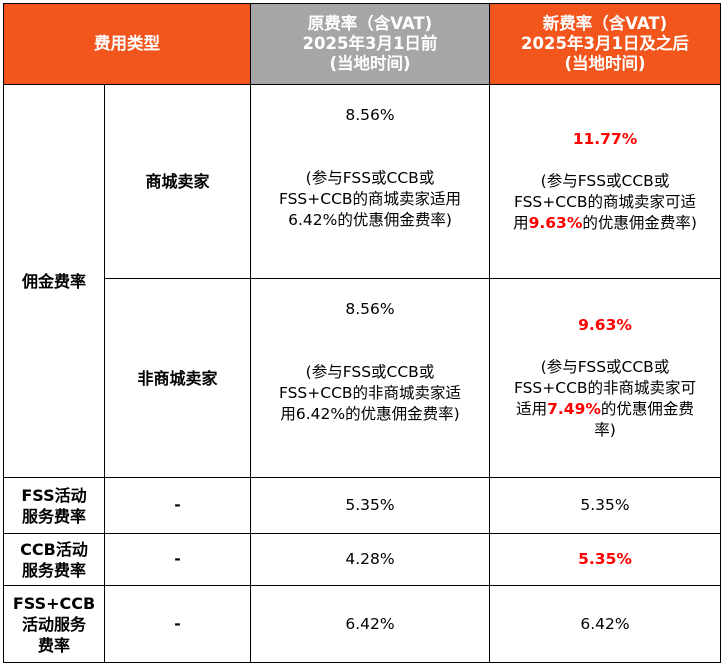 The height and width of the screenshot is (666, 724). I want to click on fss-ccb-row: FSS+CCB 活动服务 费率 - 6.42% 6.42%, so click(362, 624).